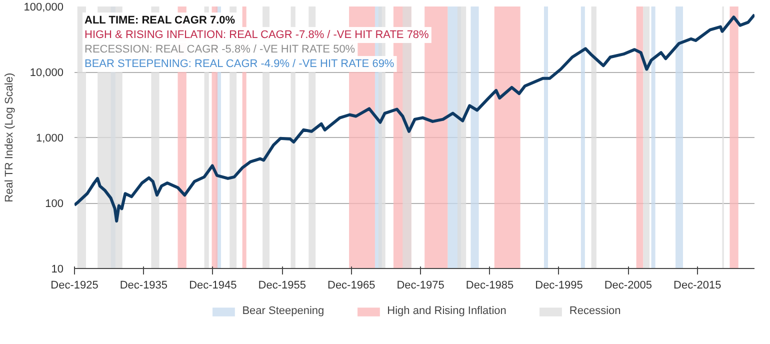  I want to click on y-tick-label: 10,000, so click(47, 73).